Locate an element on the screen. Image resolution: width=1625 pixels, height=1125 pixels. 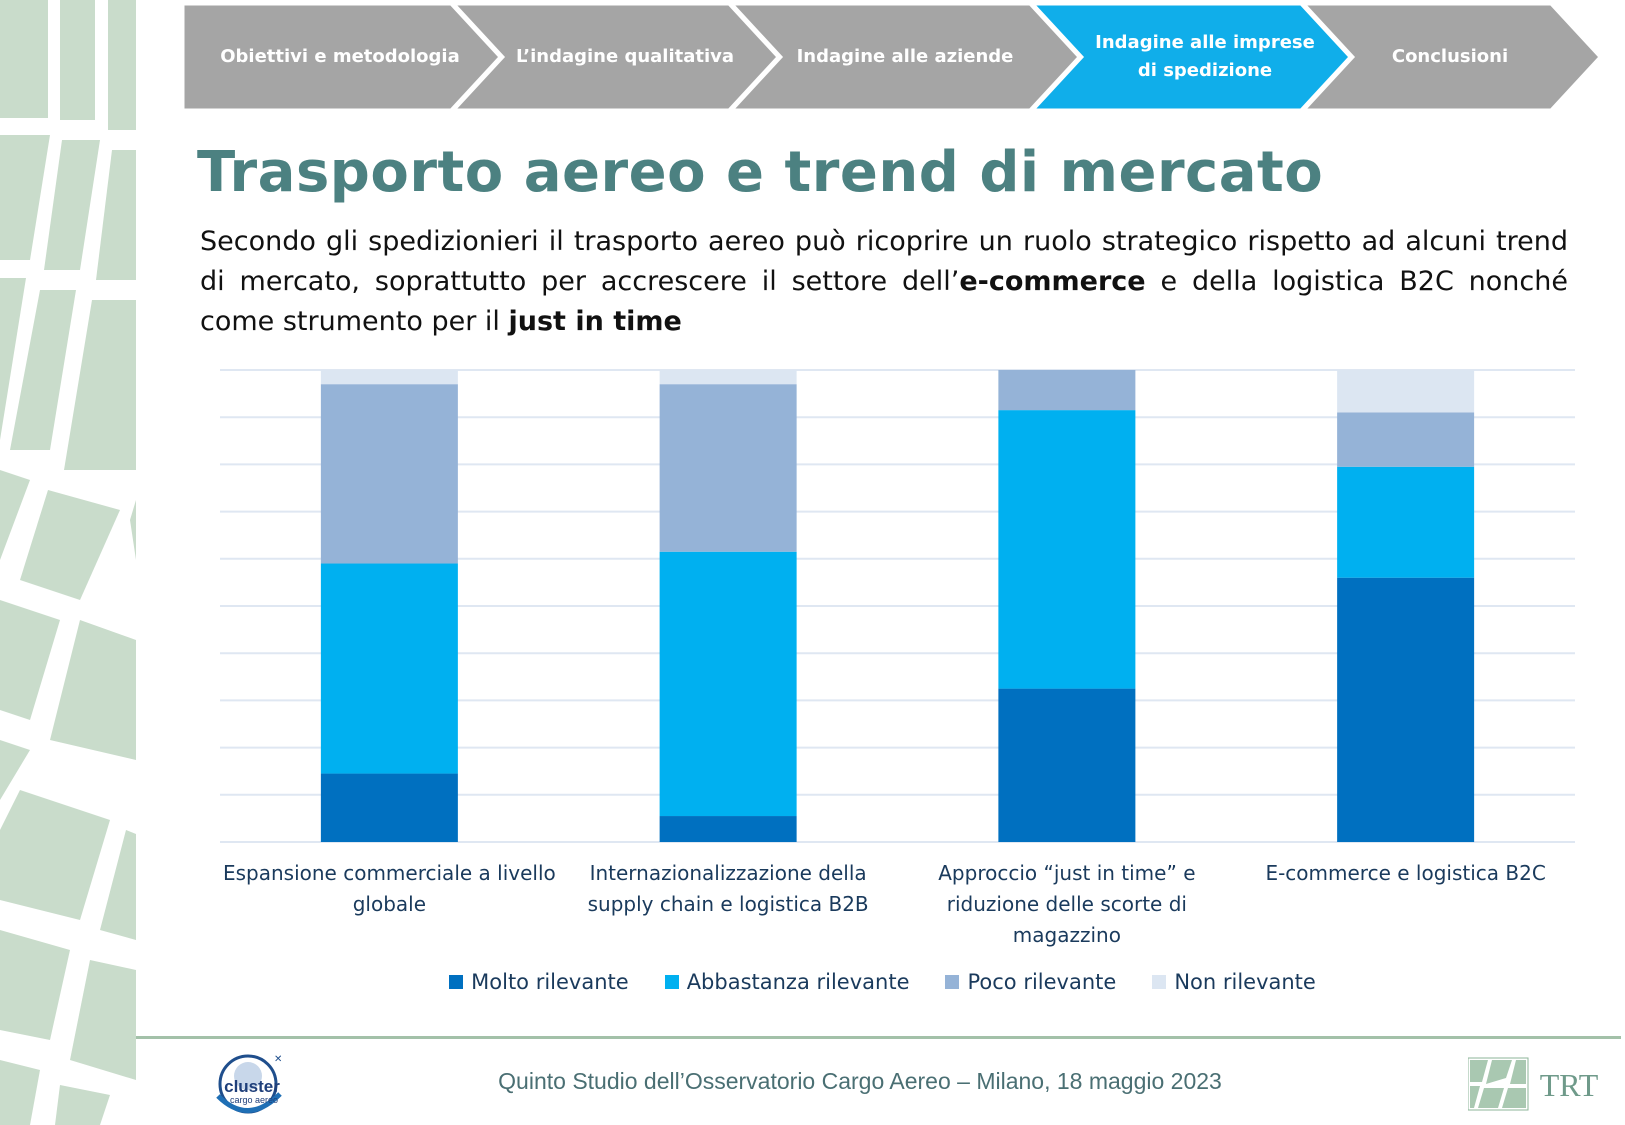
page-title: Trasporto aereo e trend di mercato is located at coordinates (760, 172).